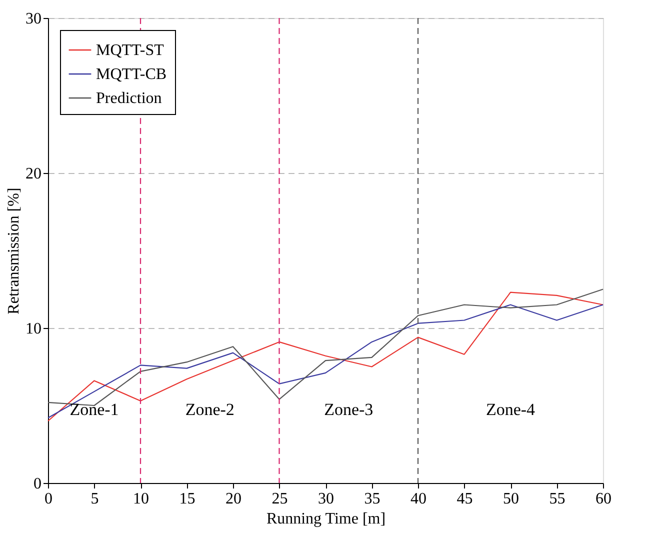 The image size is (655, 554). Describe the element at coordinates (234, 499) in the screenshot. I see `x-tick-label: 20` at that location.